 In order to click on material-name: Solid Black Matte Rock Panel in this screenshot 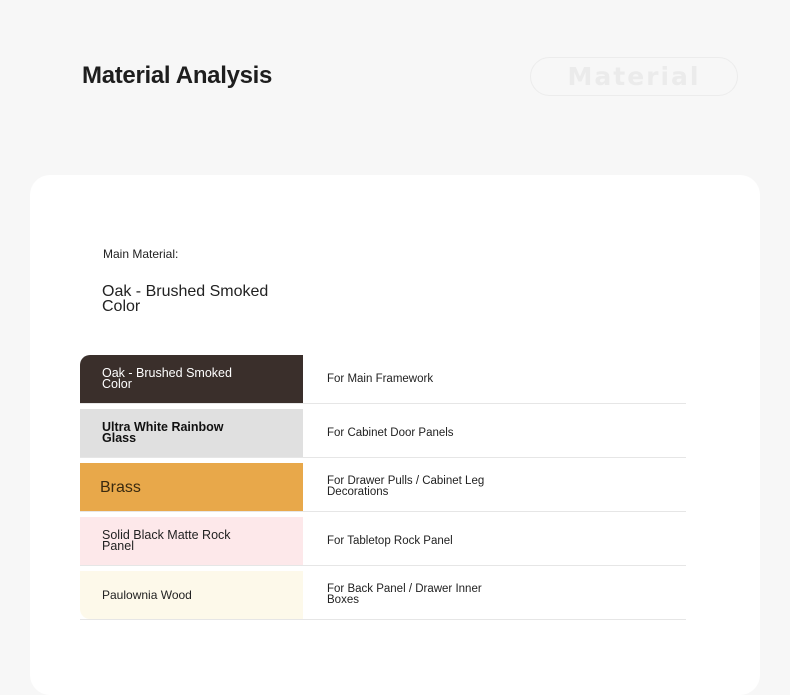, I will do `click(166, 540)`.